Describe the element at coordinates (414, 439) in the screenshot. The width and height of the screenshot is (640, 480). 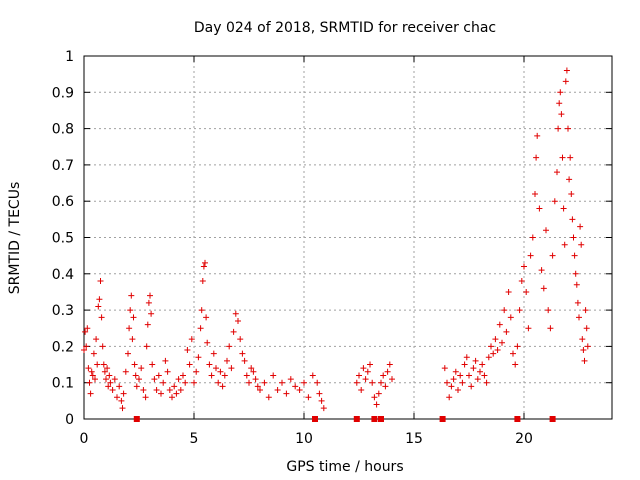
I see `x-tick-label: 15` at that location.